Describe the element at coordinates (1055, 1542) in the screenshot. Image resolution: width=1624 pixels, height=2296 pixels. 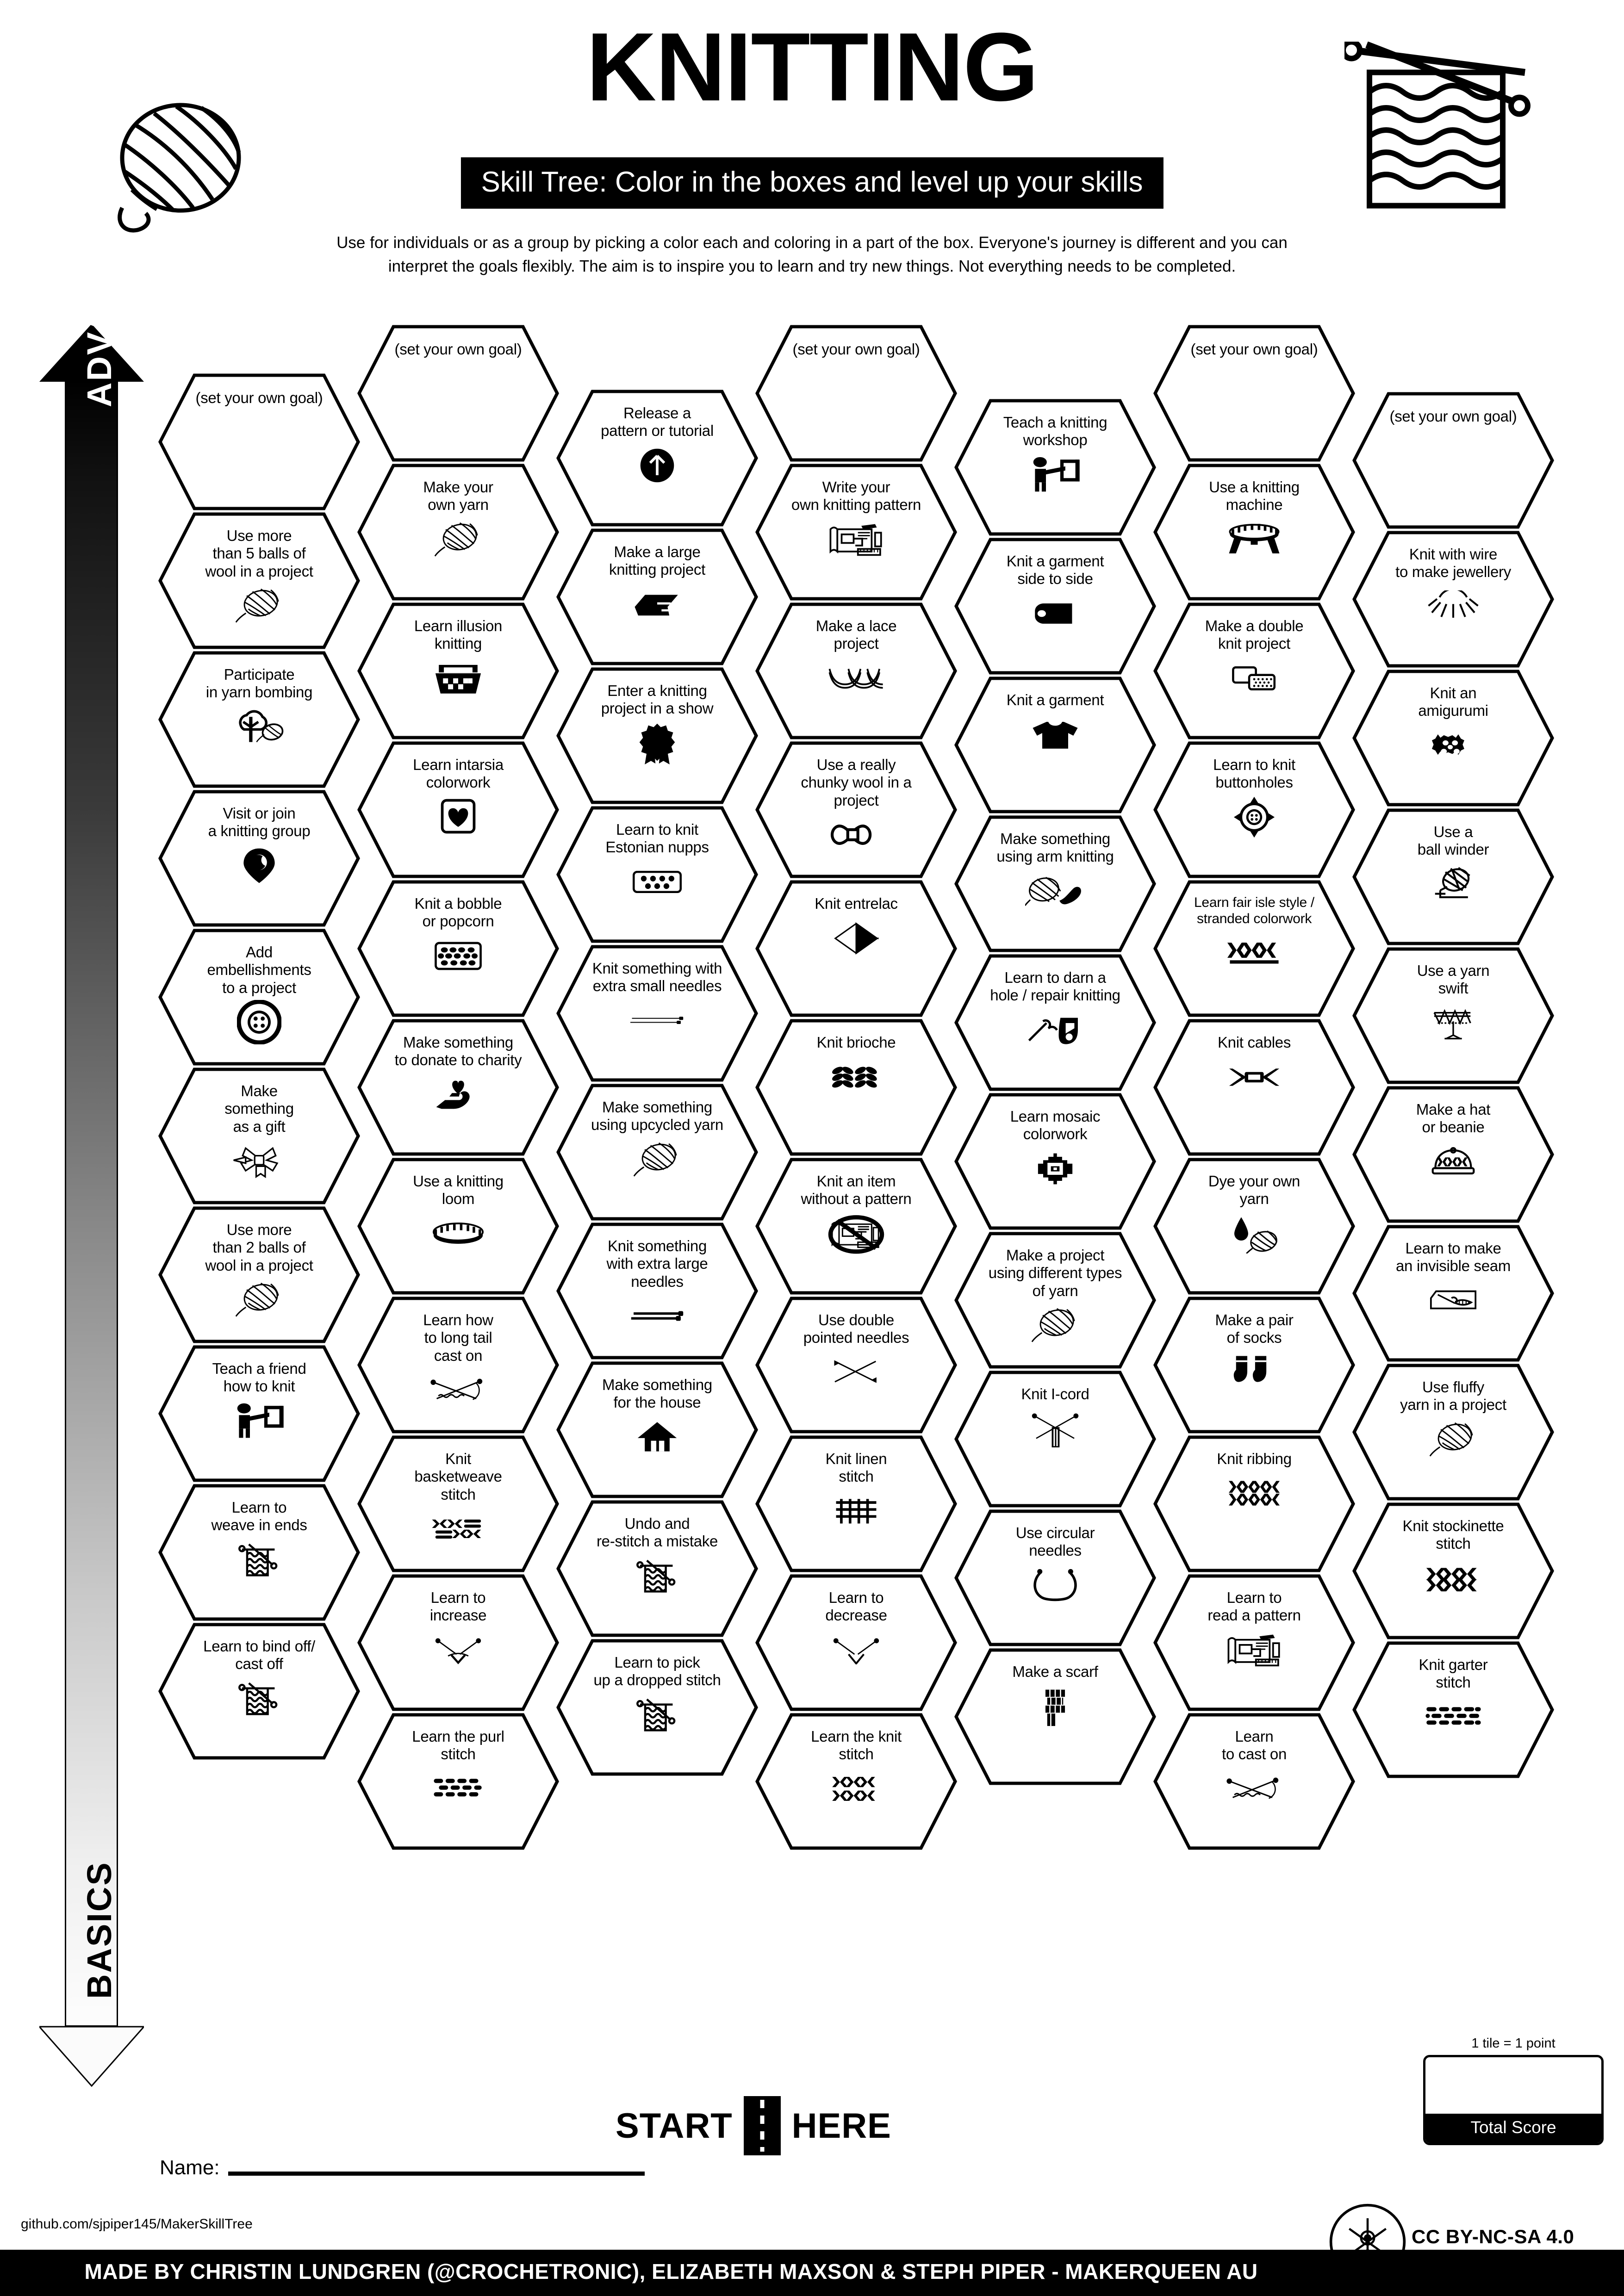
I see `skill-tile-label: Use circular needles` at that location.